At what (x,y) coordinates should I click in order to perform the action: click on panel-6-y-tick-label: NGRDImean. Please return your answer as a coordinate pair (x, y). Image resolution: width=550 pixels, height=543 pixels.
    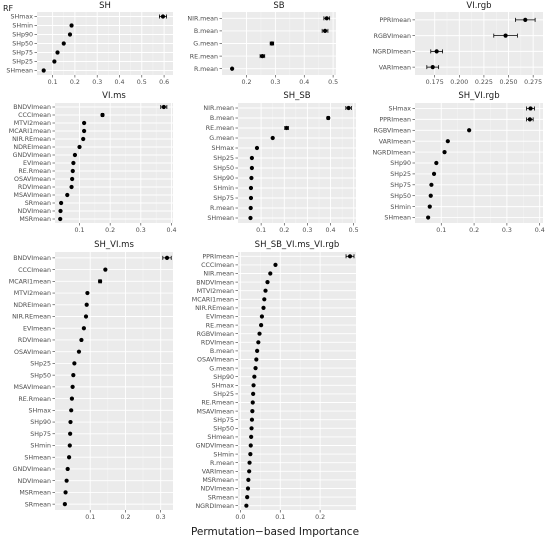
    Looking at the image, I should click on (391, 152).